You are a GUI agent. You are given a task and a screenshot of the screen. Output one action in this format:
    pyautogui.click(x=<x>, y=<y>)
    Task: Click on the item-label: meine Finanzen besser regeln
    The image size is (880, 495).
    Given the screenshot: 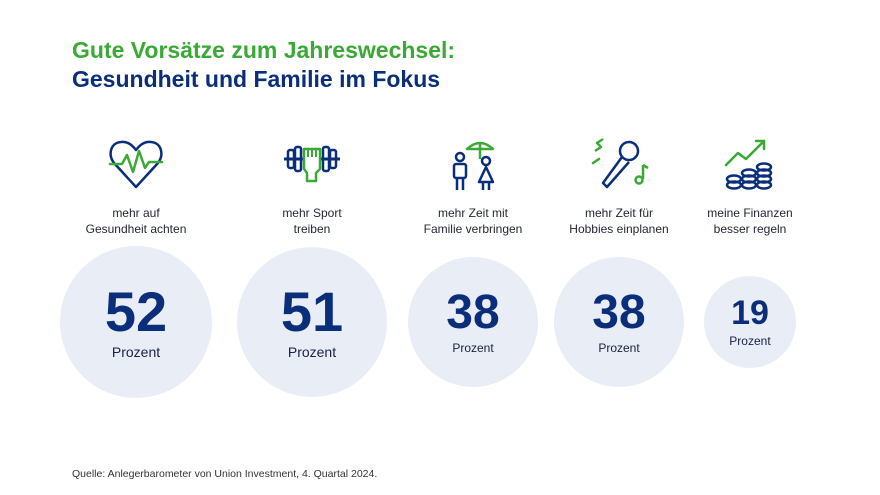 What is the action you would take?
    pyautogui.click(x=750, y=221)
    